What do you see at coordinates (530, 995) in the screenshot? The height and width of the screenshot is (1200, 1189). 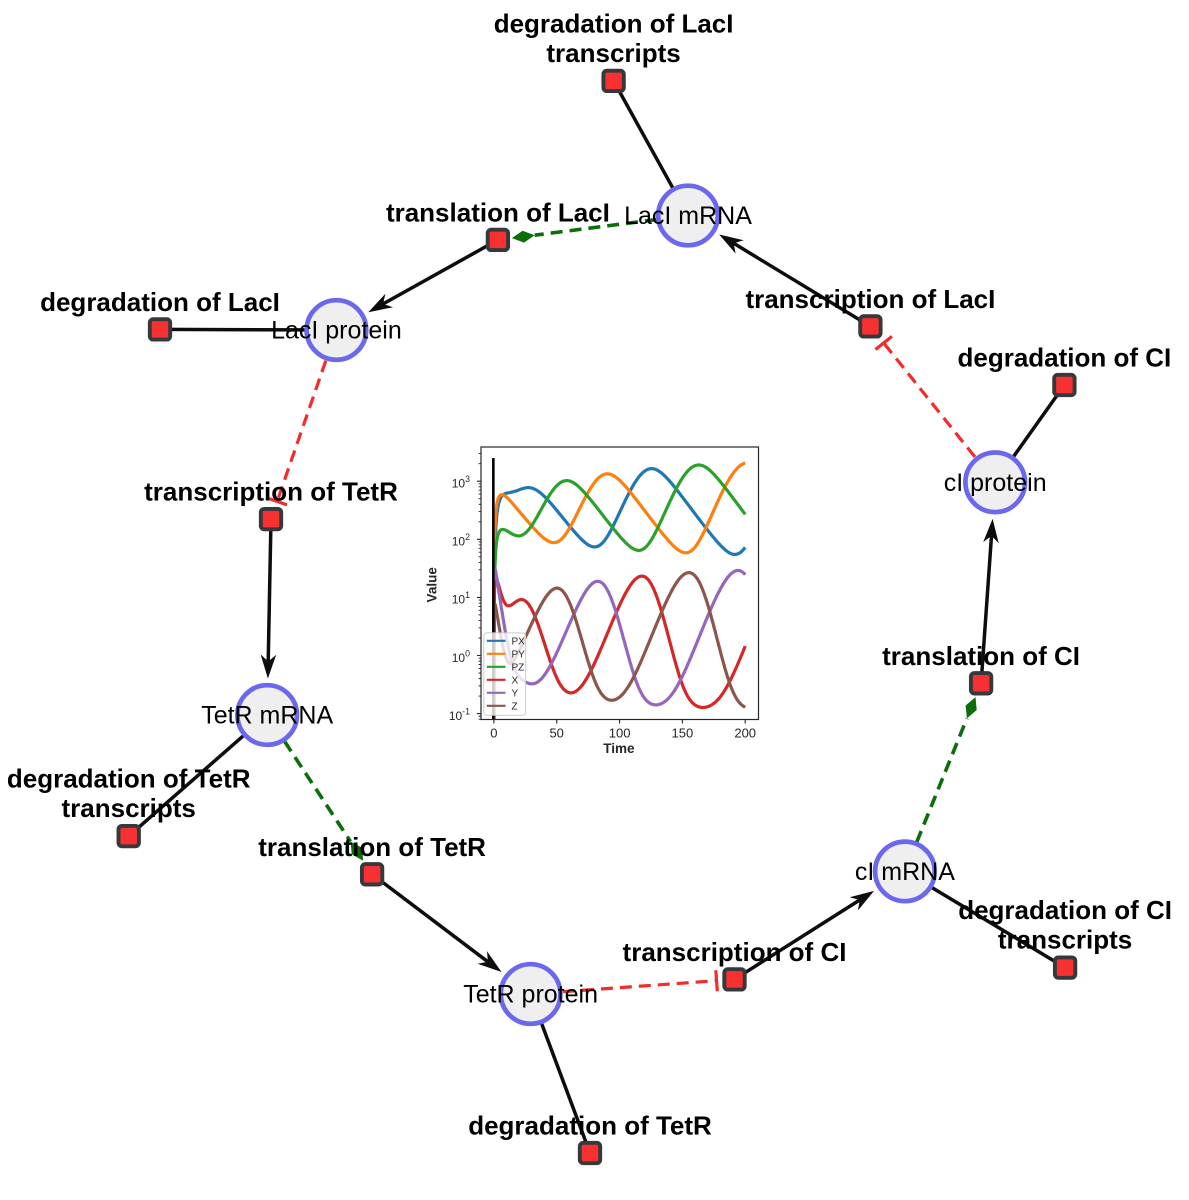 I see `svg-text: TetR protein` at bounding box center [530, 995].